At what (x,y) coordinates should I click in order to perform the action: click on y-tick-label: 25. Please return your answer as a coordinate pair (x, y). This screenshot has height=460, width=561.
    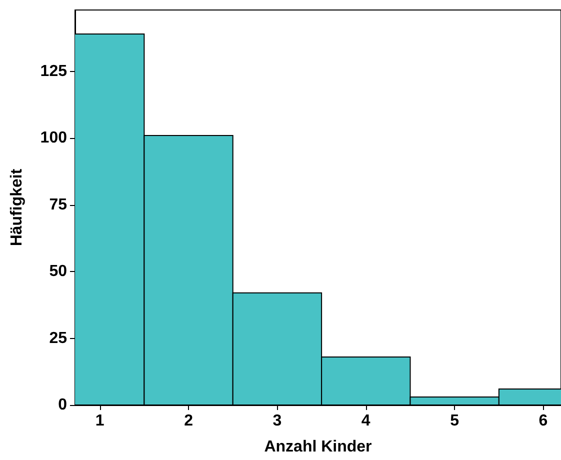
    Looking at the image, I should click on (58, 338).